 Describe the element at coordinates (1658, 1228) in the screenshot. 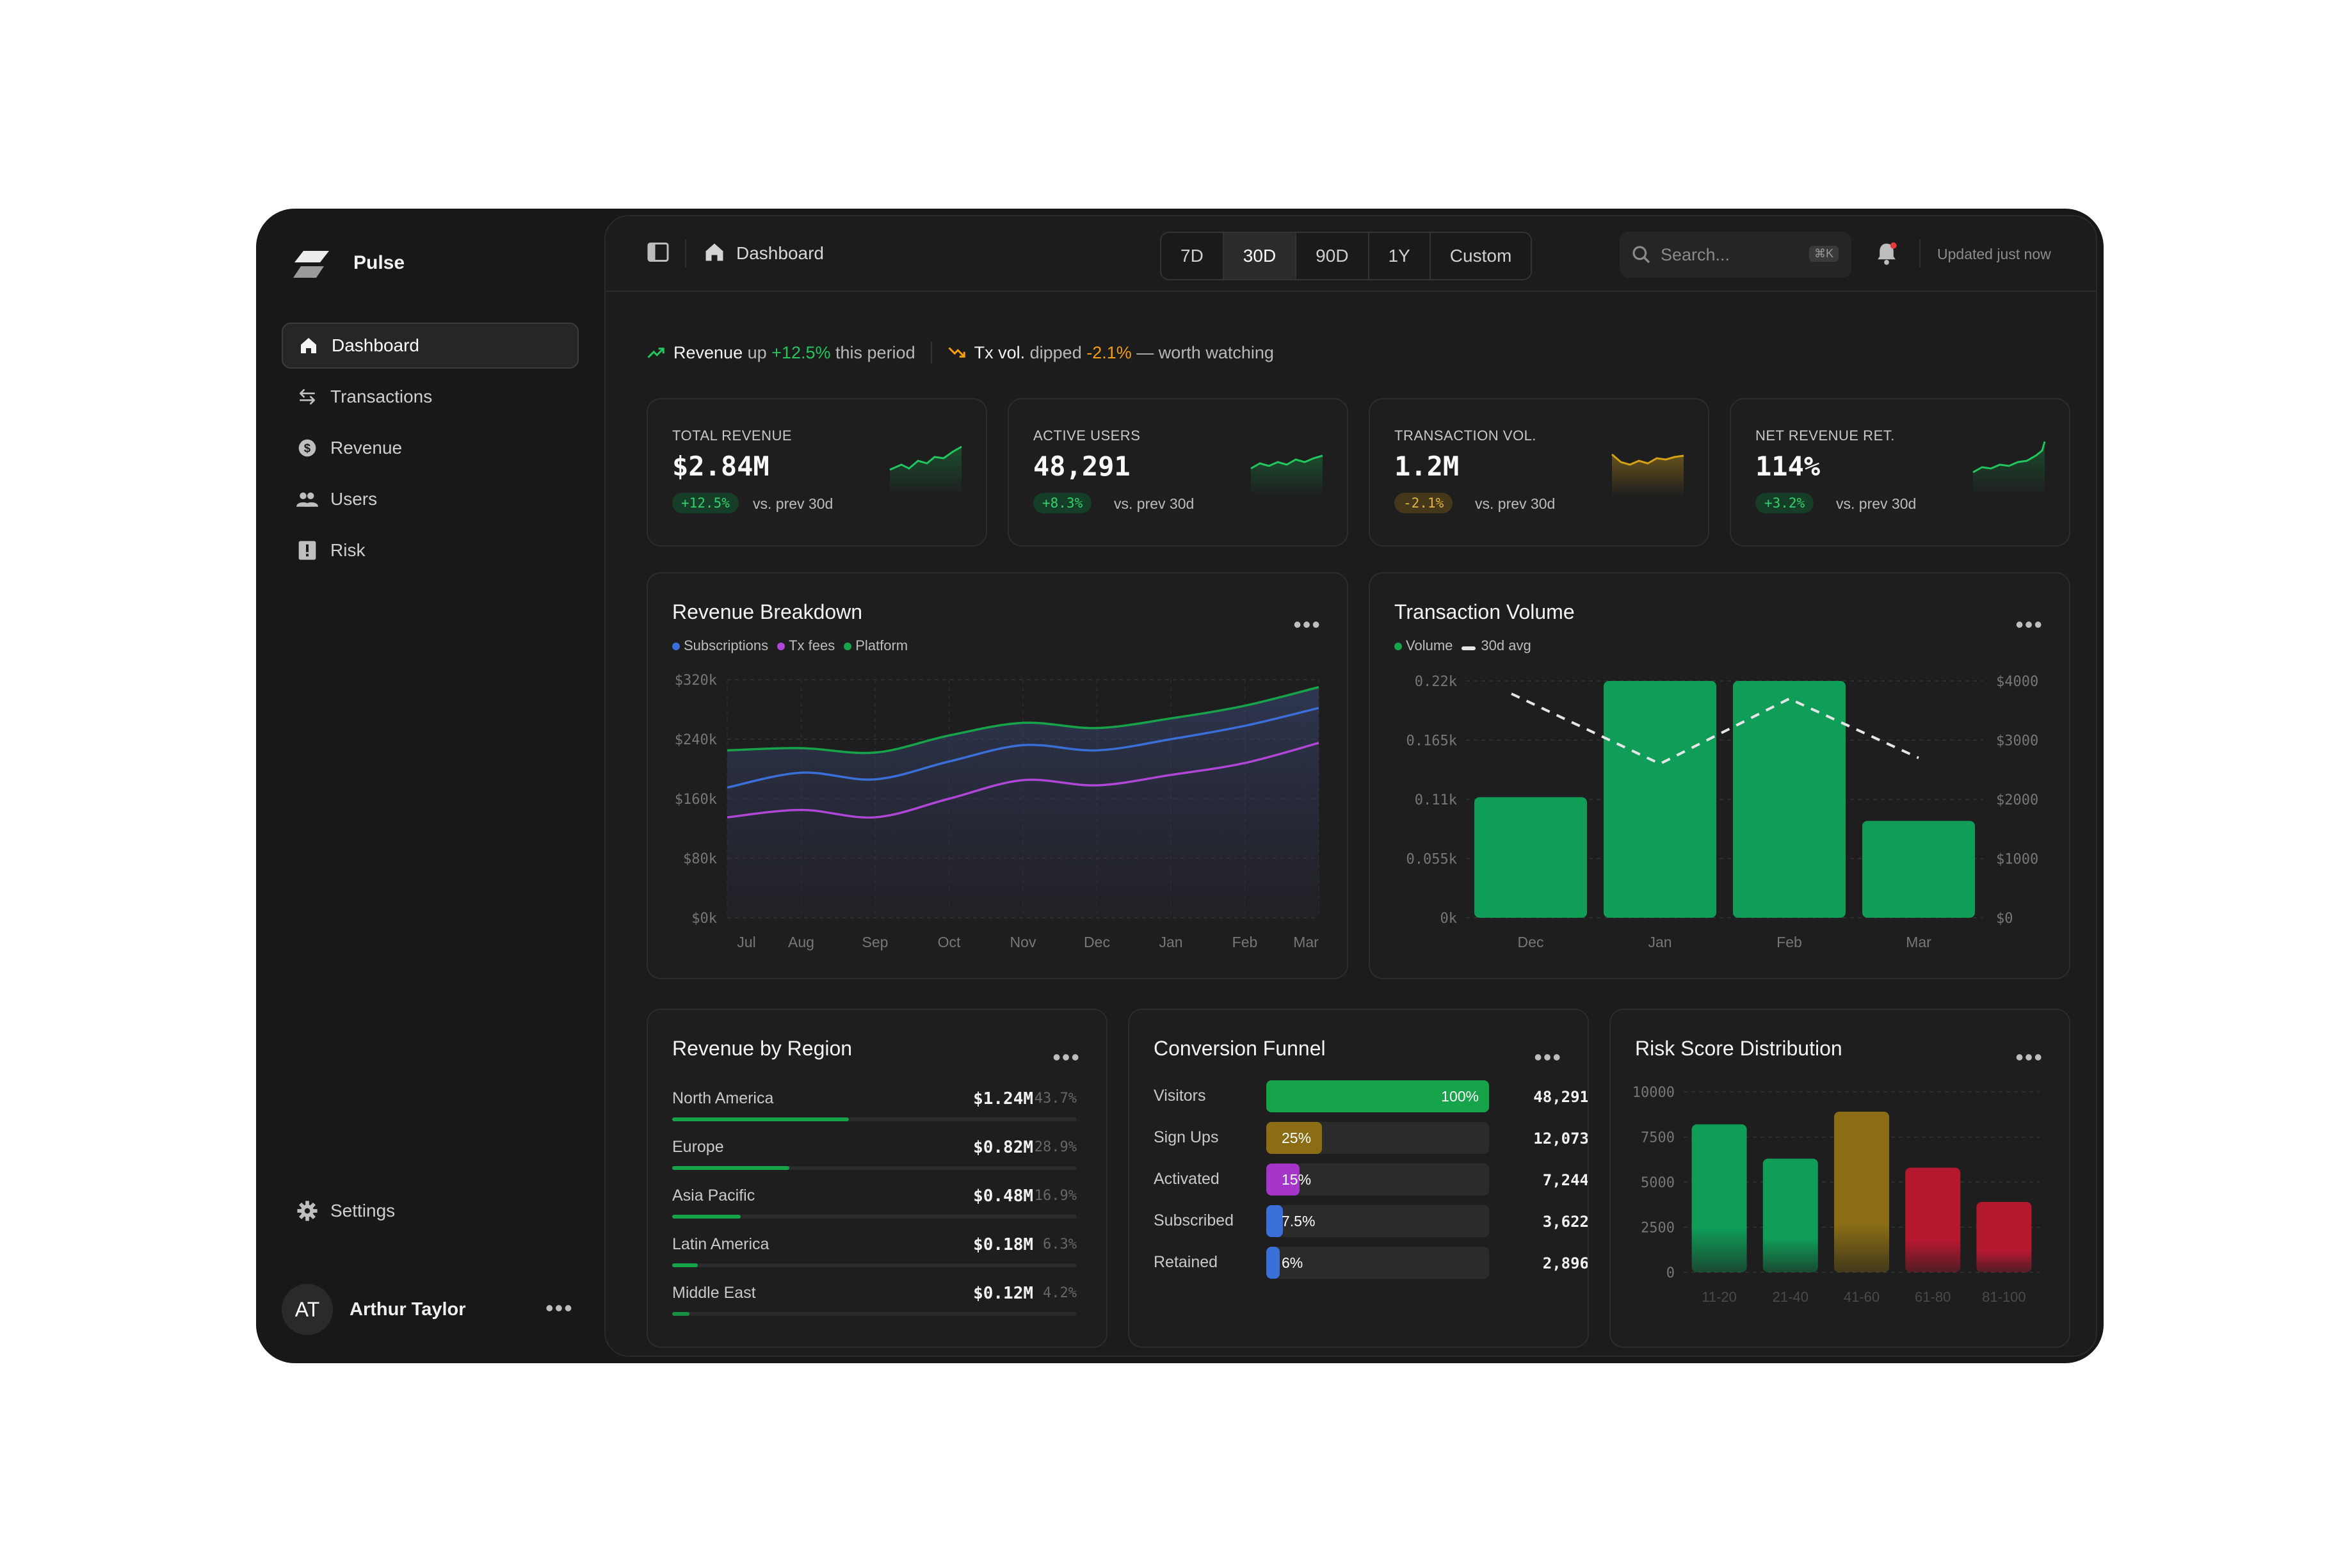

I see `y-tick-label: 2500` at that location.